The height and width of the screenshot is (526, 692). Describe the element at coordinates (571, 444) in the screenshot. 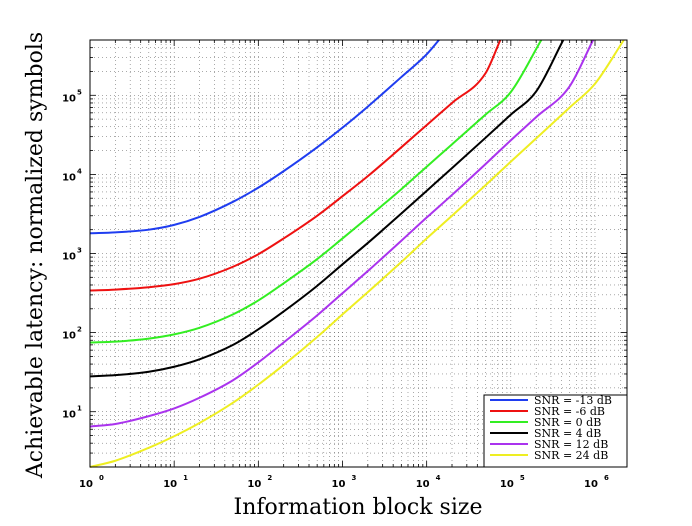

I see `legend-label: SNR = 12 dB` at that location.